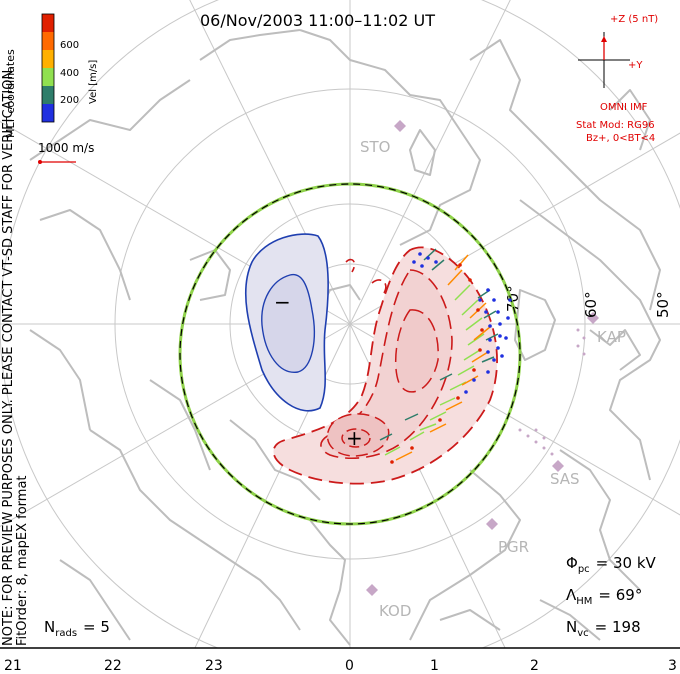 The image size is (680, 674). Describe the element at coordinates (13, 666) in the screenshot. I see `mlt-tick-label-21: 21` at that location.